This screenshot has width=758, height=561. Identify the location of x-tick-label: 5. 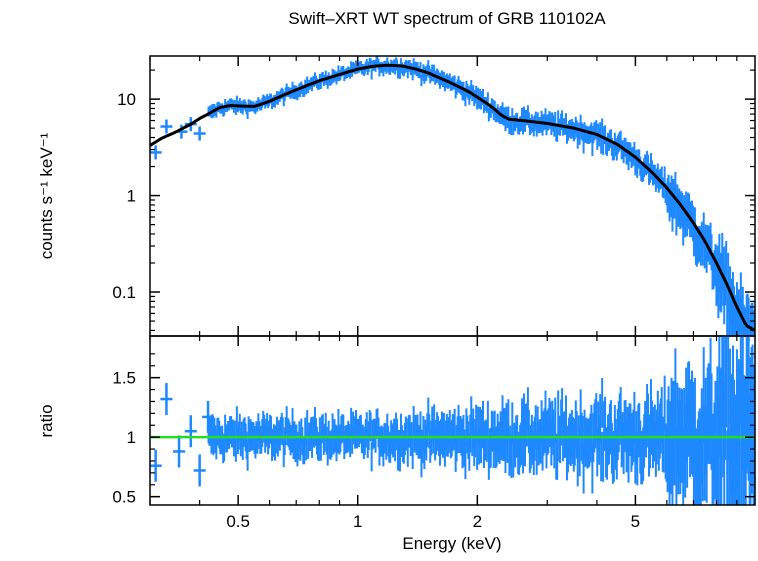
(635, 521).